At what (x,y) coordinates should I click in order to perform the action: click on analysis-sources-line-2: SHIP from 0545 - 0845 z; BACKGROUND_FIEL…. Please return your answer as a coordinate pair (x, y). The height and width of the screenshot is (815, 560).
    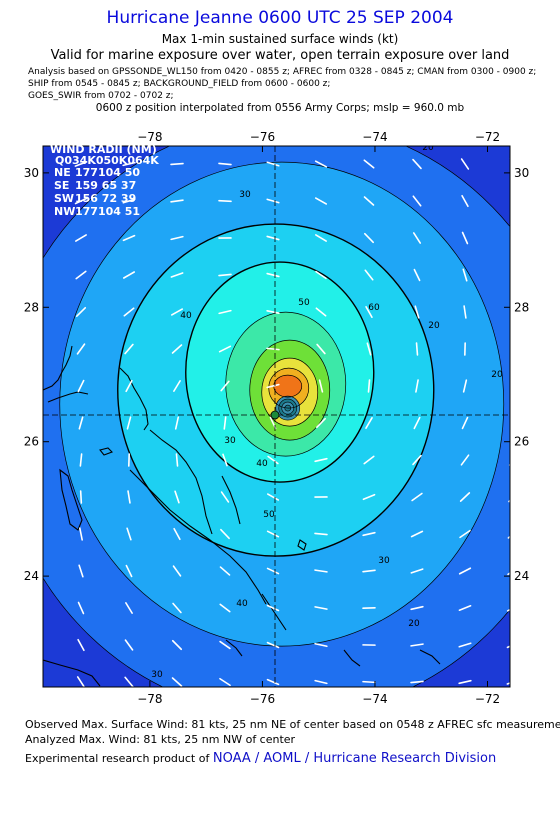
    Looking at the image, I should click on (179, 84).